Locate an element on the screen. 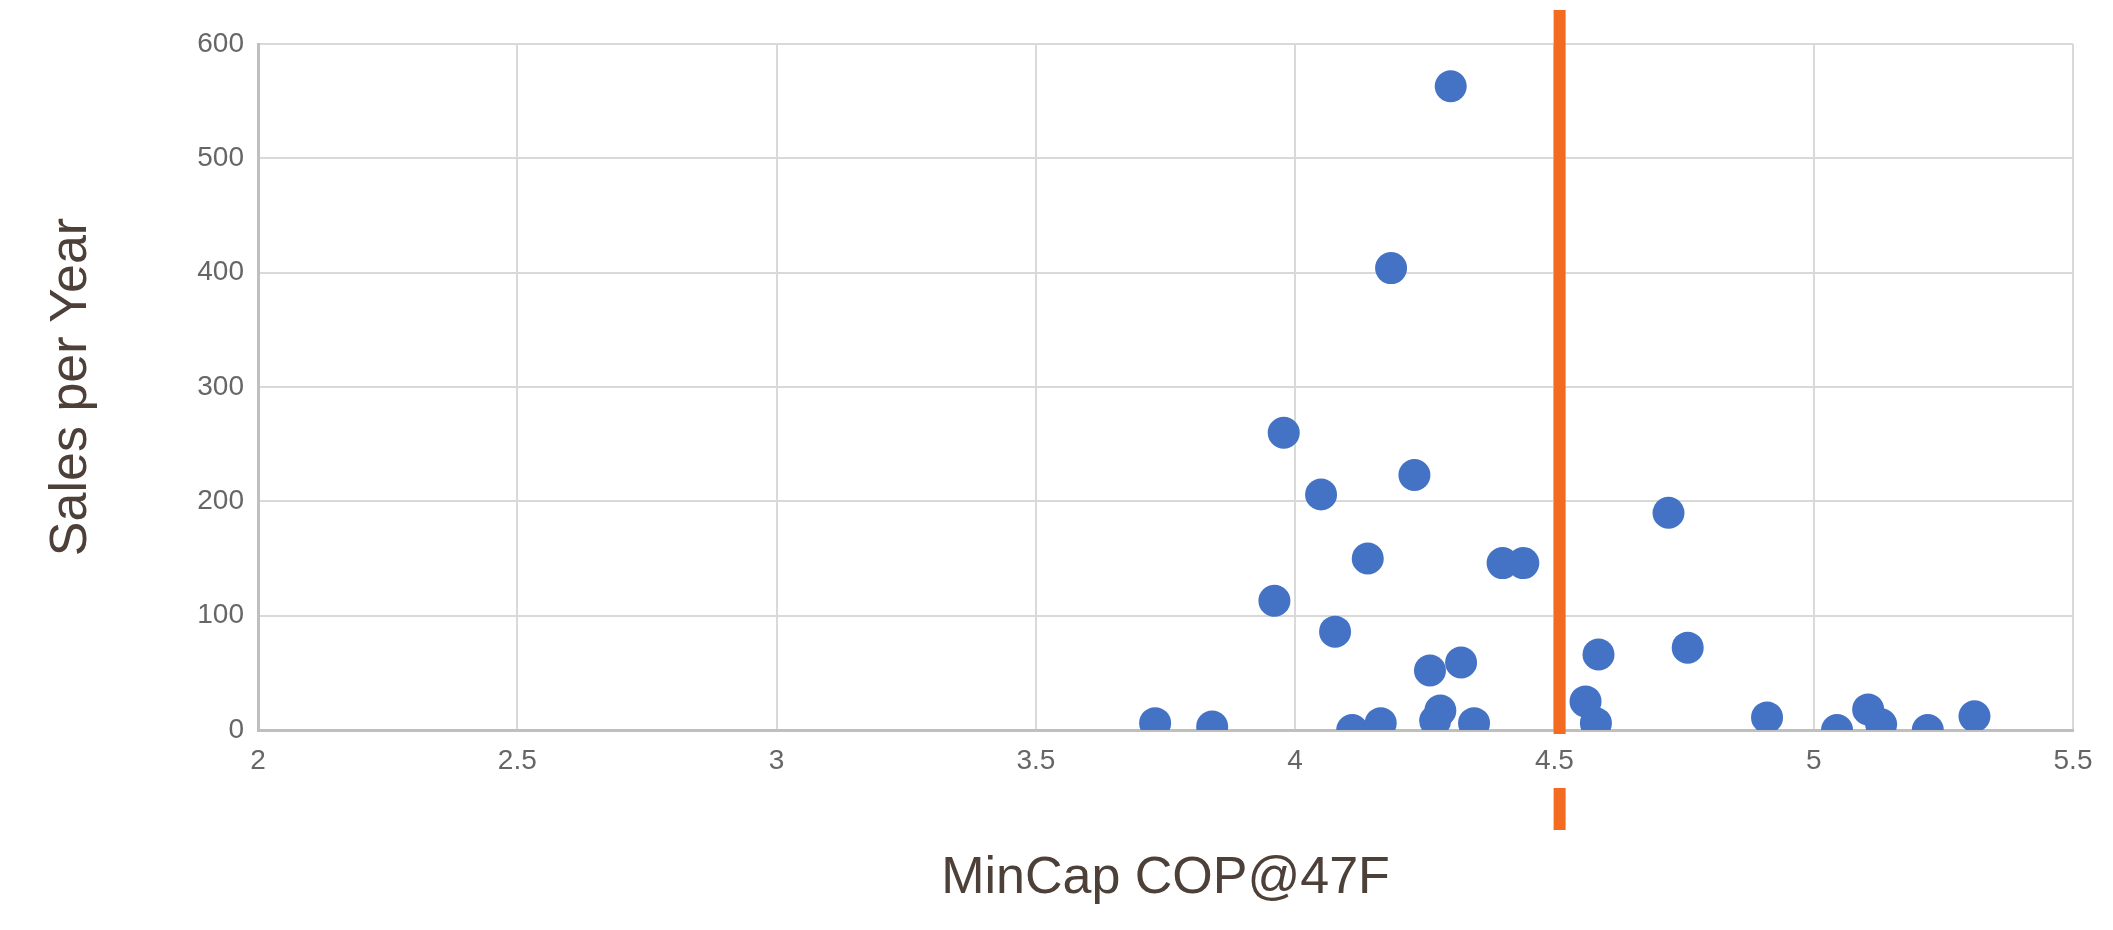  x-tick-label: 5 is located at coordinates (1813, 759).